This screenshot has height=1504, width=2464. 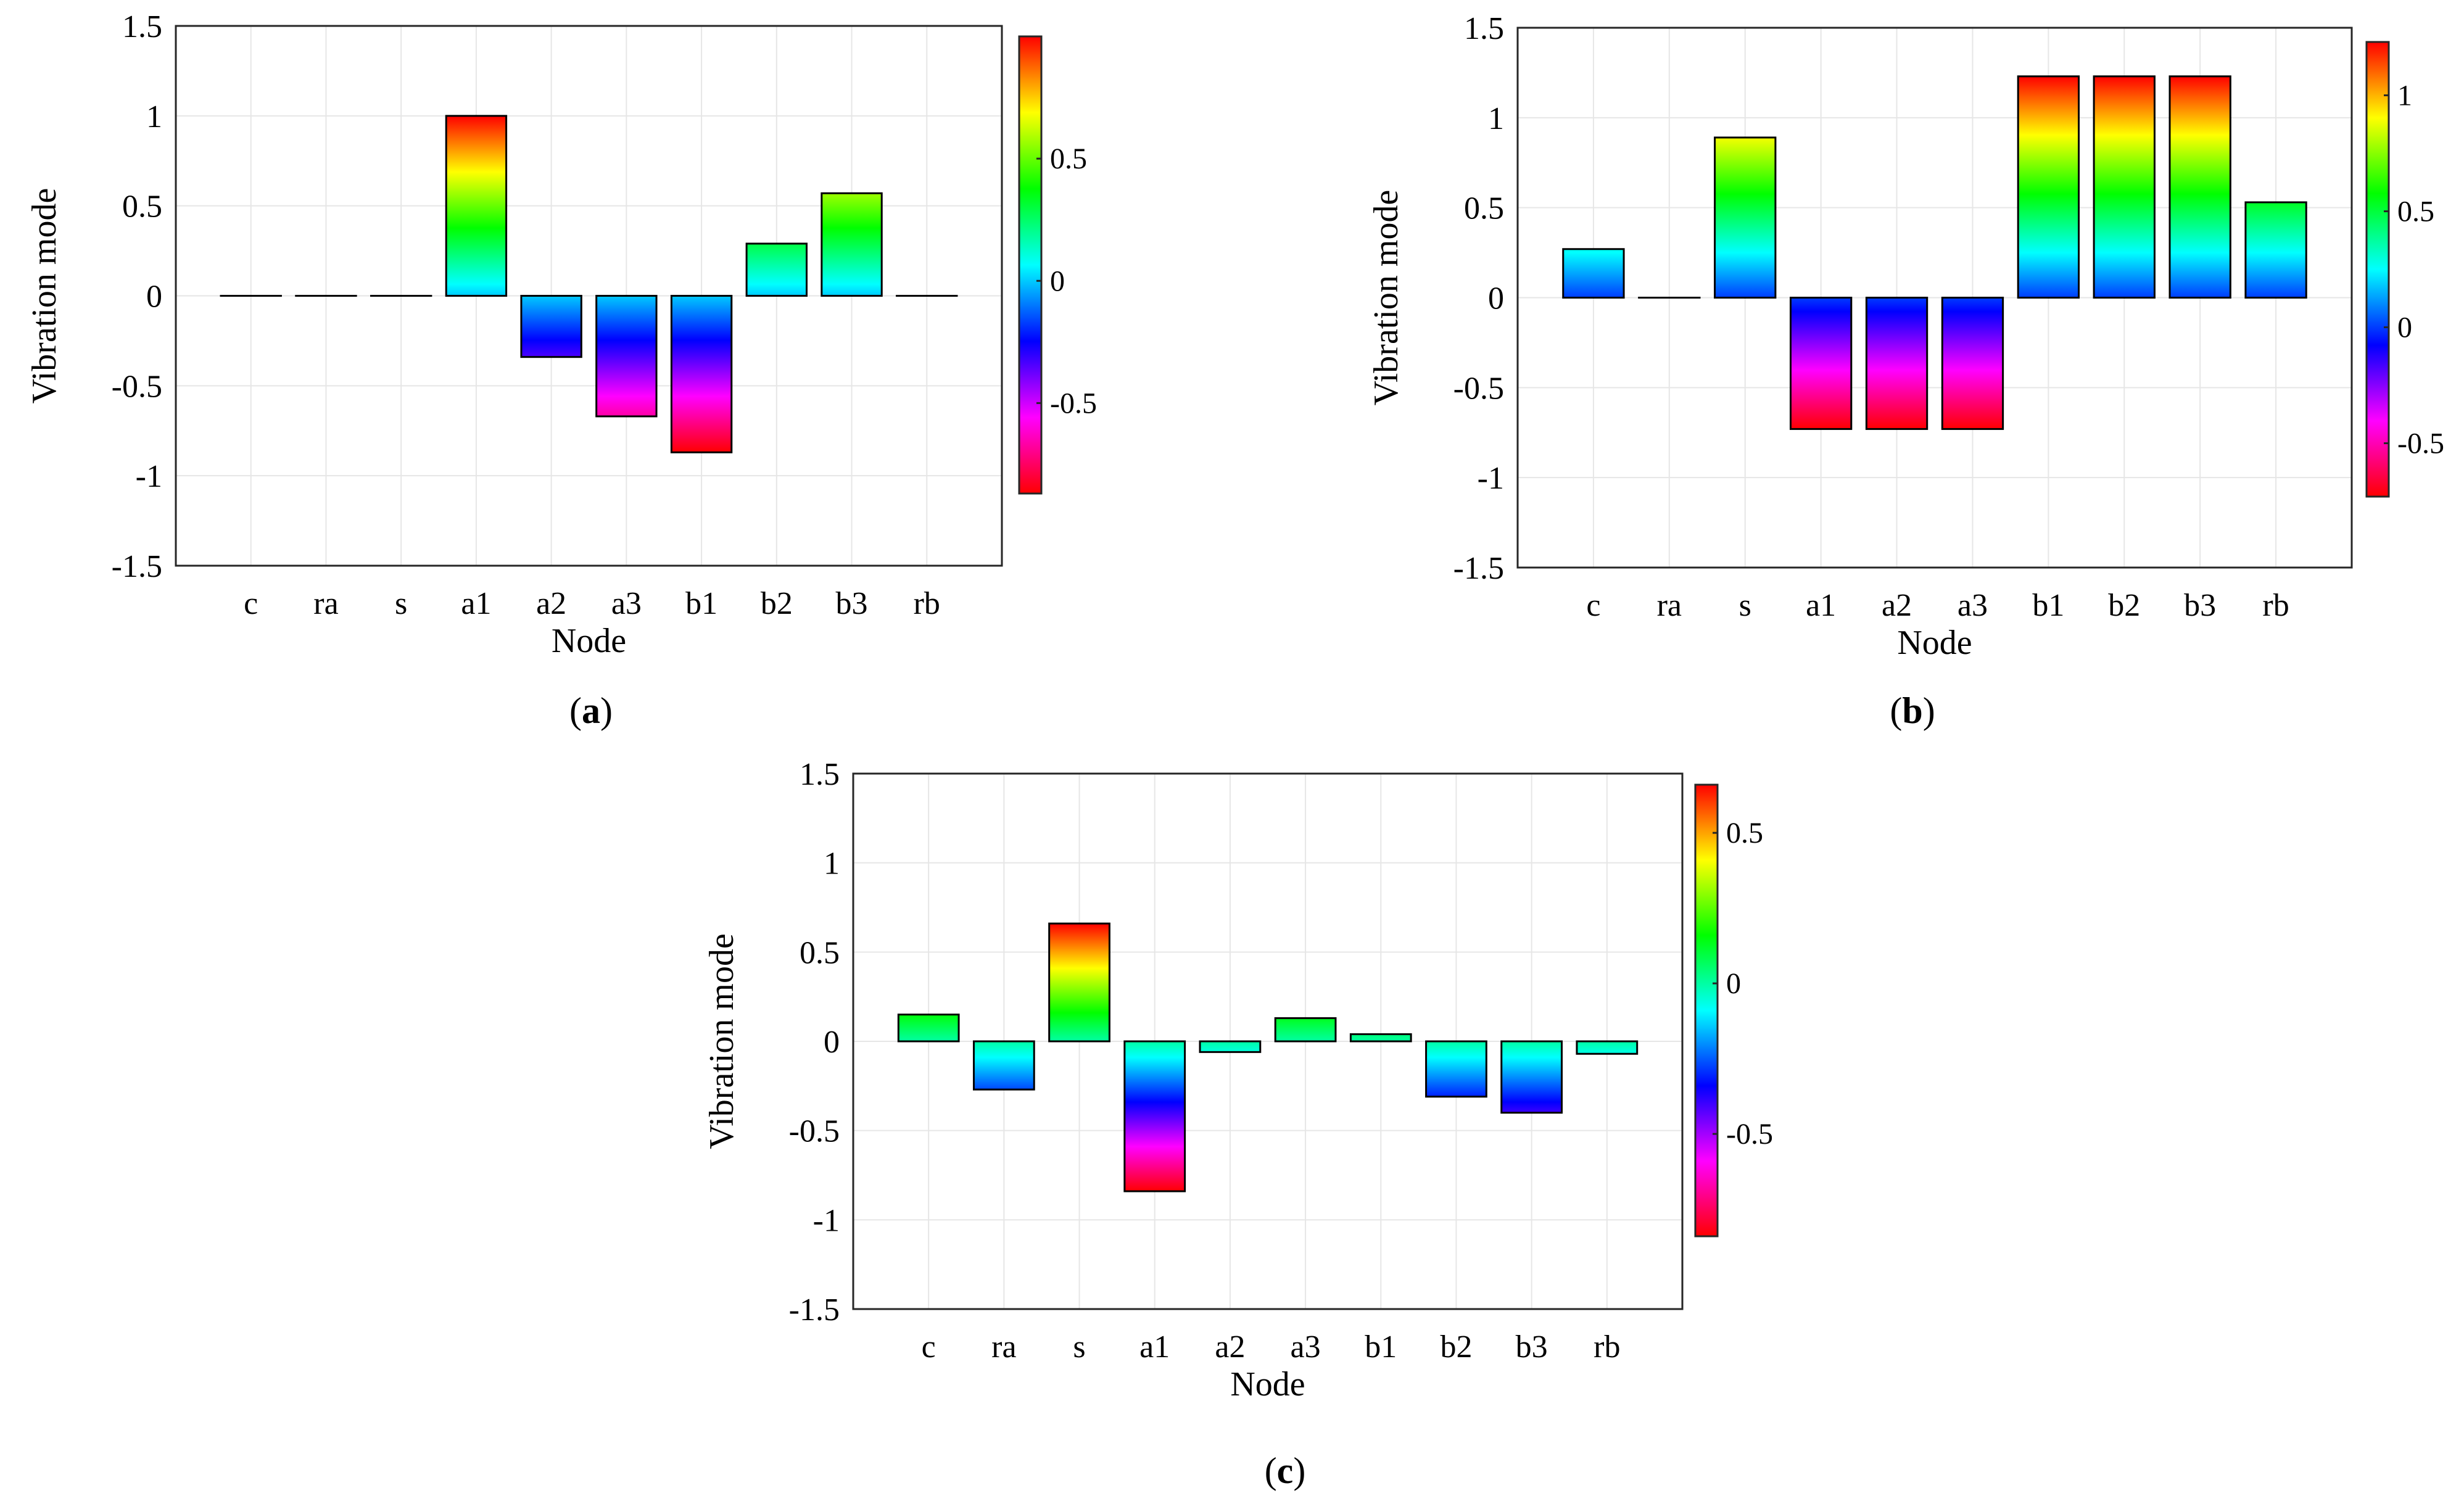 I want to click on panel-caption: (c), so click(x=1286, y=1470).